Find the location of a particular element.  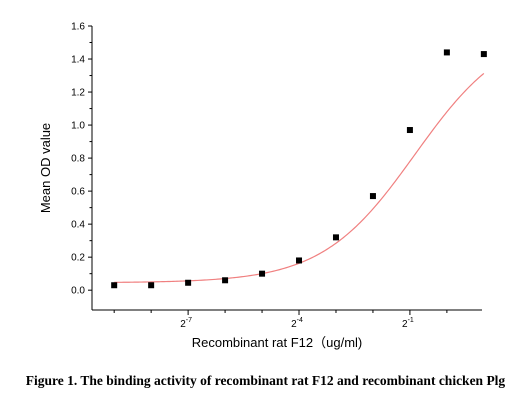

x-tick-label: 2-7 is located at coordinates (186, 323).